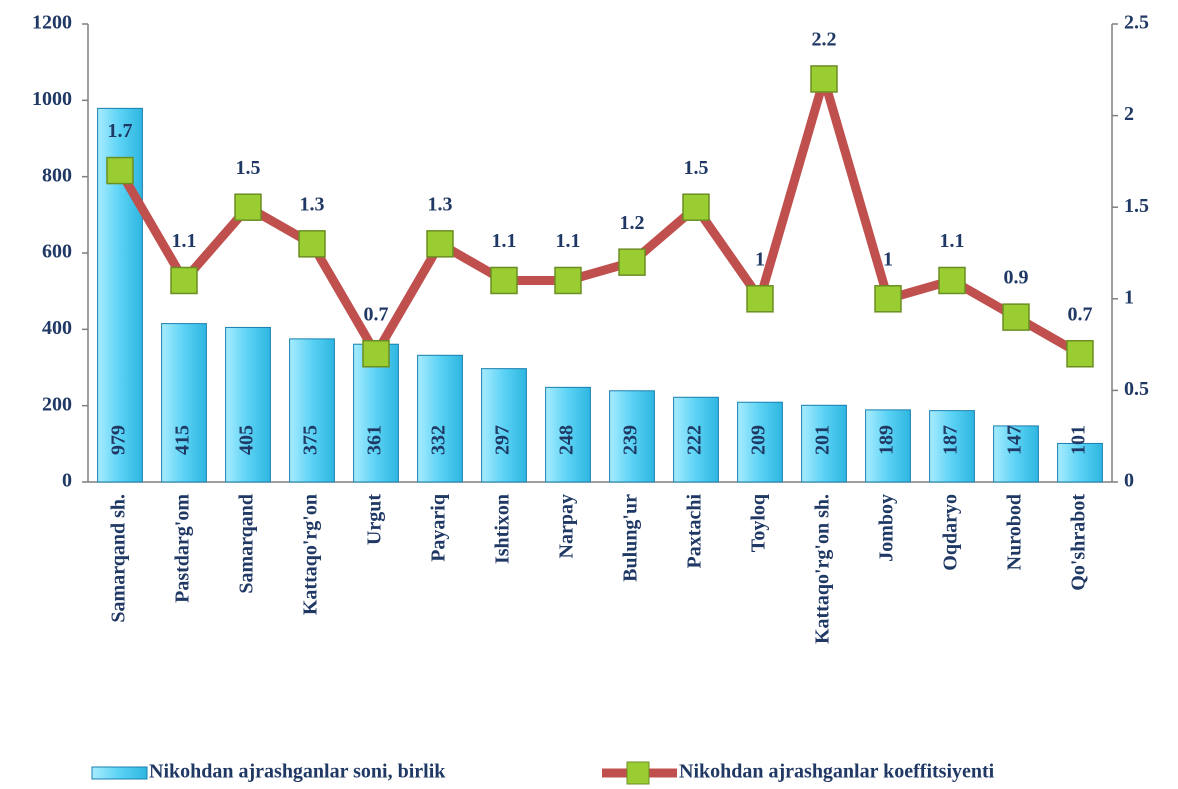 This screenshot has width=1178, height=789. Describe the element at coordinates (567, 440) in the screenshot. I see `bar-value-label: 248` at that location.